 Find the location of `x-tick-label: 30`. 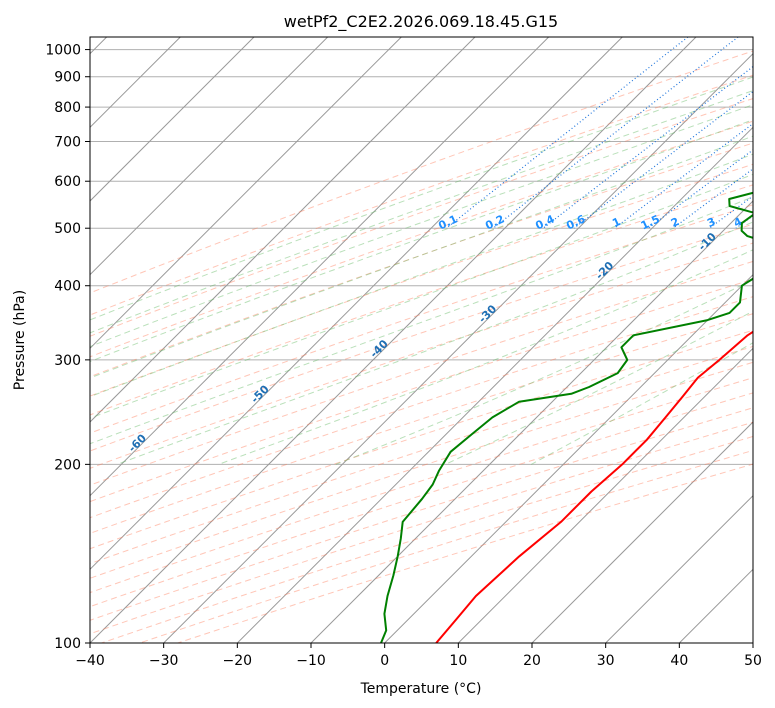

x-tick-label: 30 is located at coordinates (606, 661).